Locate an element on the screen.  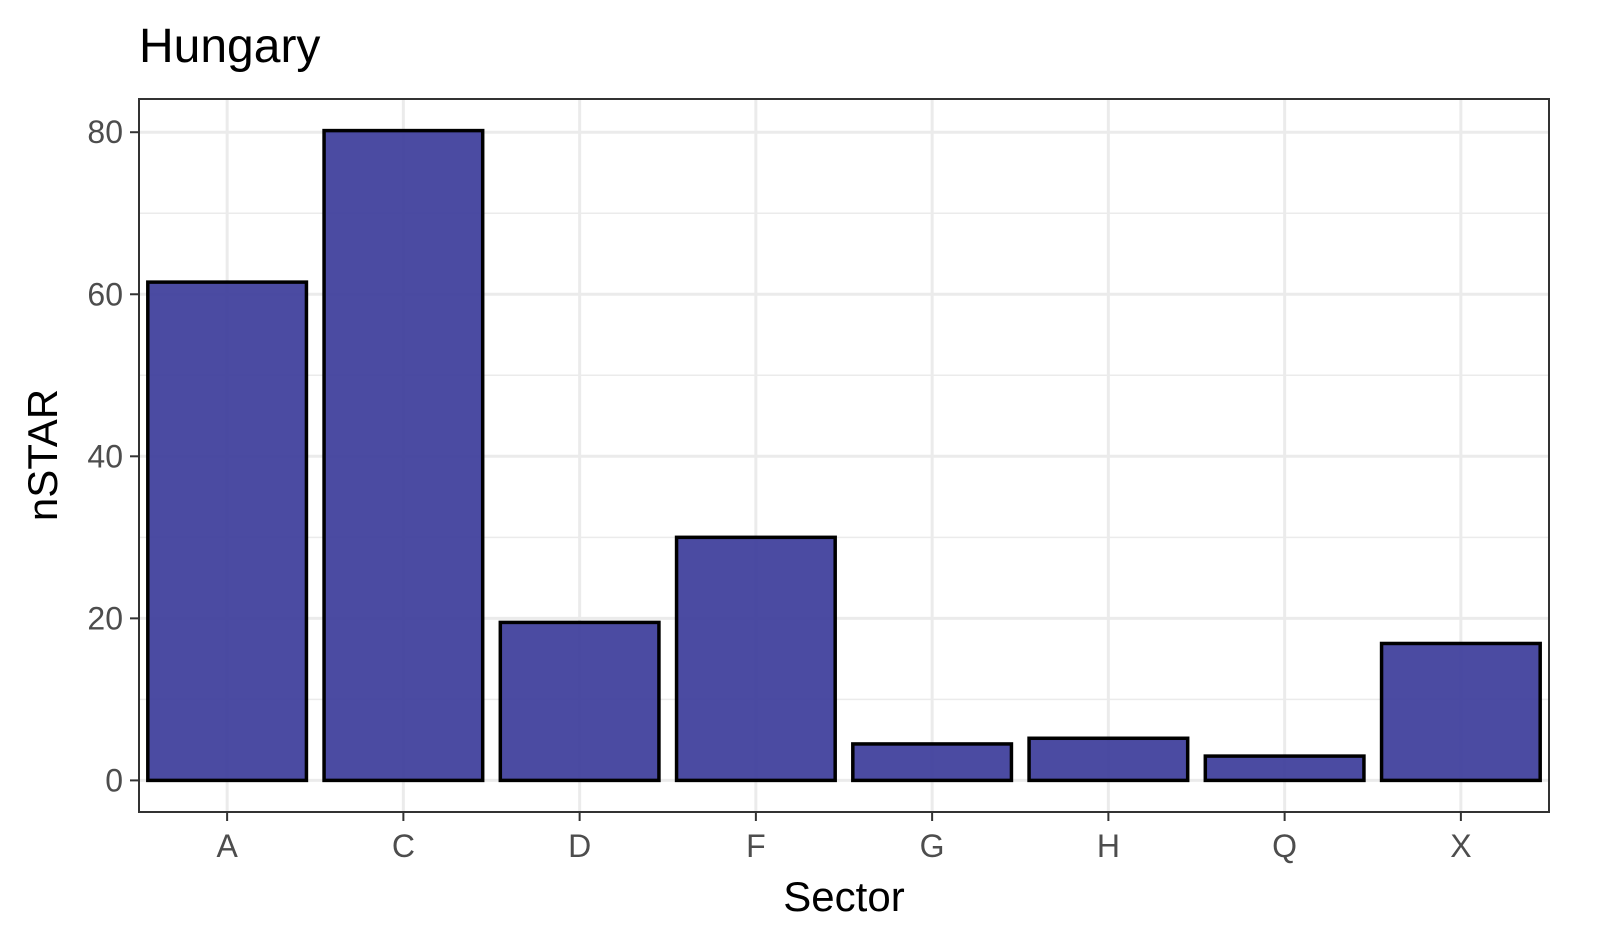
x-axis-title: Sector is located at coordinates (843, 896).